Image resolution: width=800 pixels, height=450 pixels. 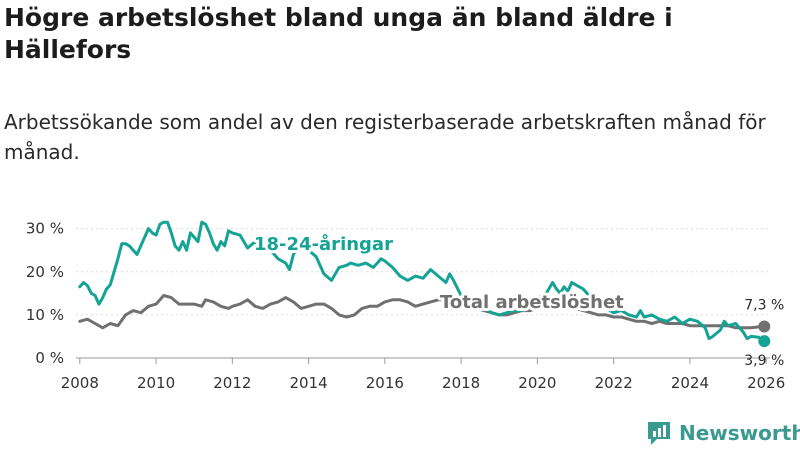 What do you see at coordinates (764, 341) in the screenshot?
I see `end-point-youth` at bounding box center [764, 341].